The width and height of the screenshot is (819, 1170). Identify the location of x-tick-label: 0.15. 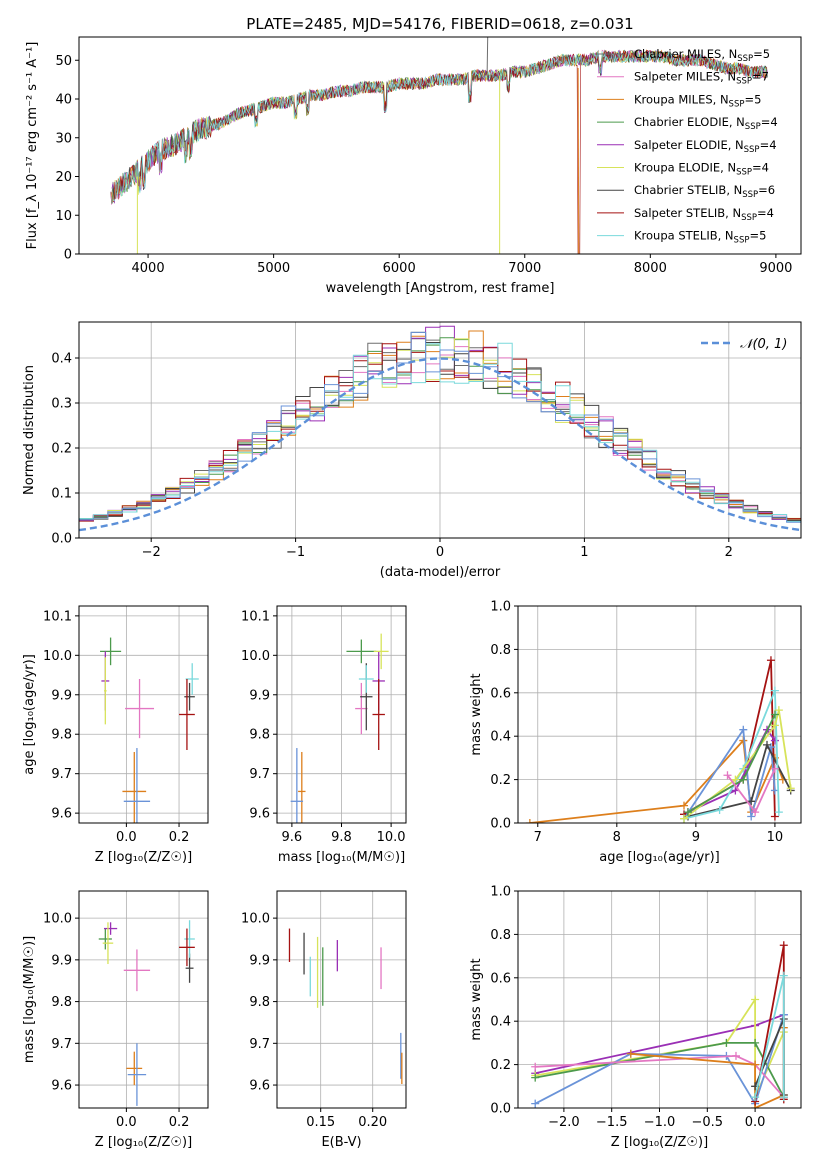
(320, 1122).